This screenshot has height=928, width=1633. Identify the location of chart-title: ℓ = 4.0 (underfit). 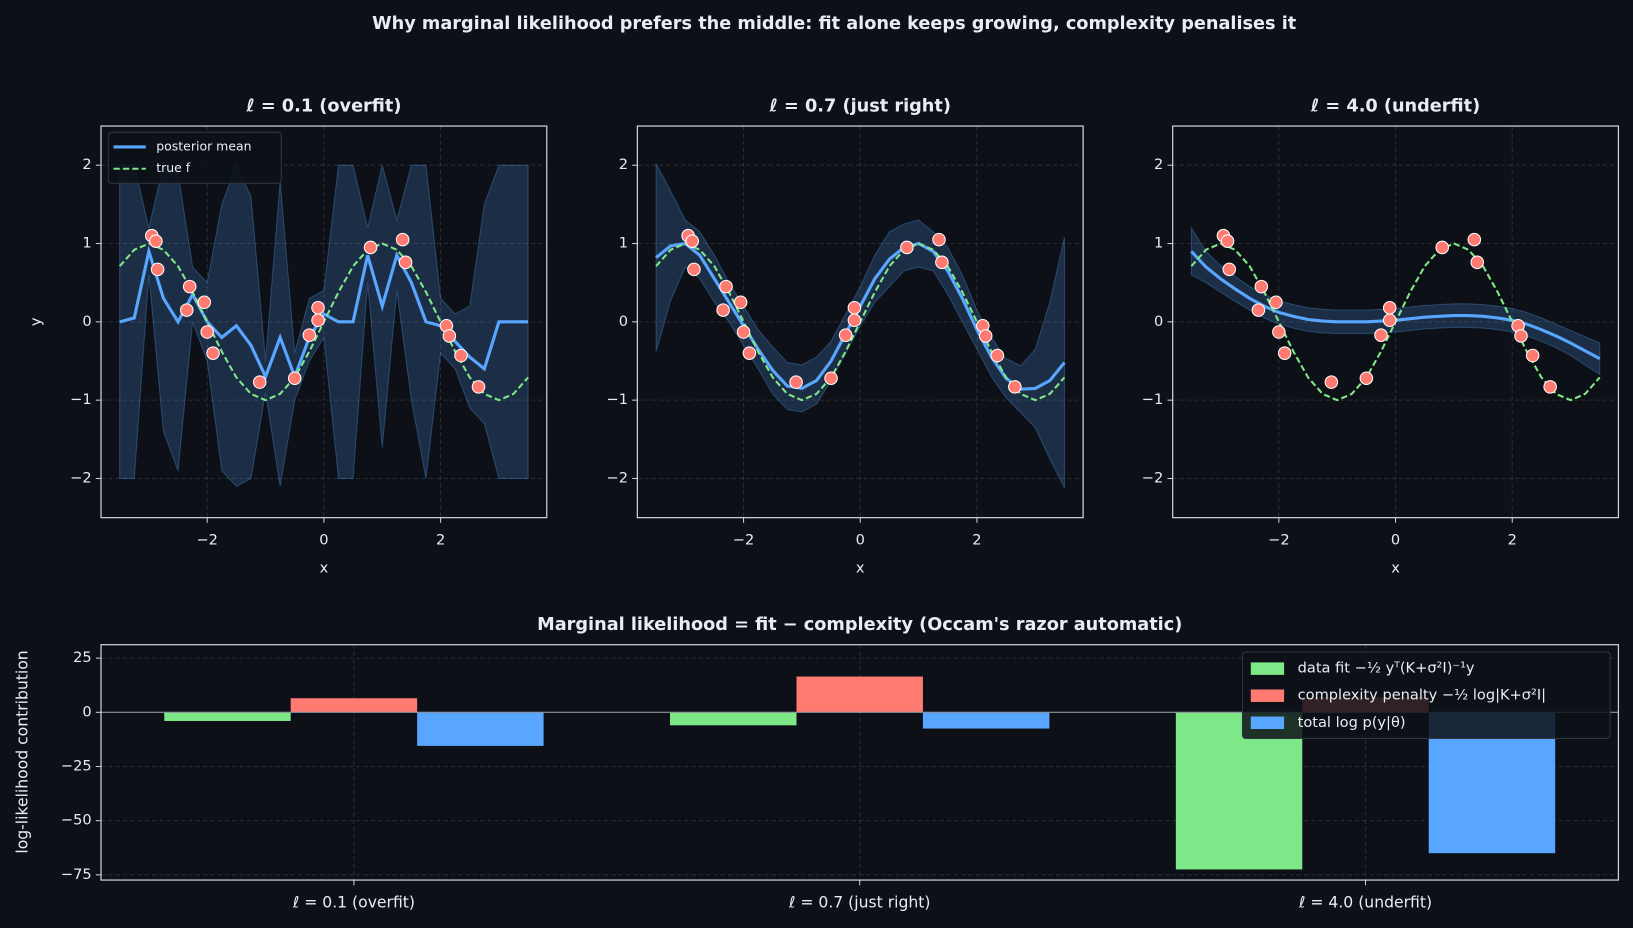
(1395, 106).